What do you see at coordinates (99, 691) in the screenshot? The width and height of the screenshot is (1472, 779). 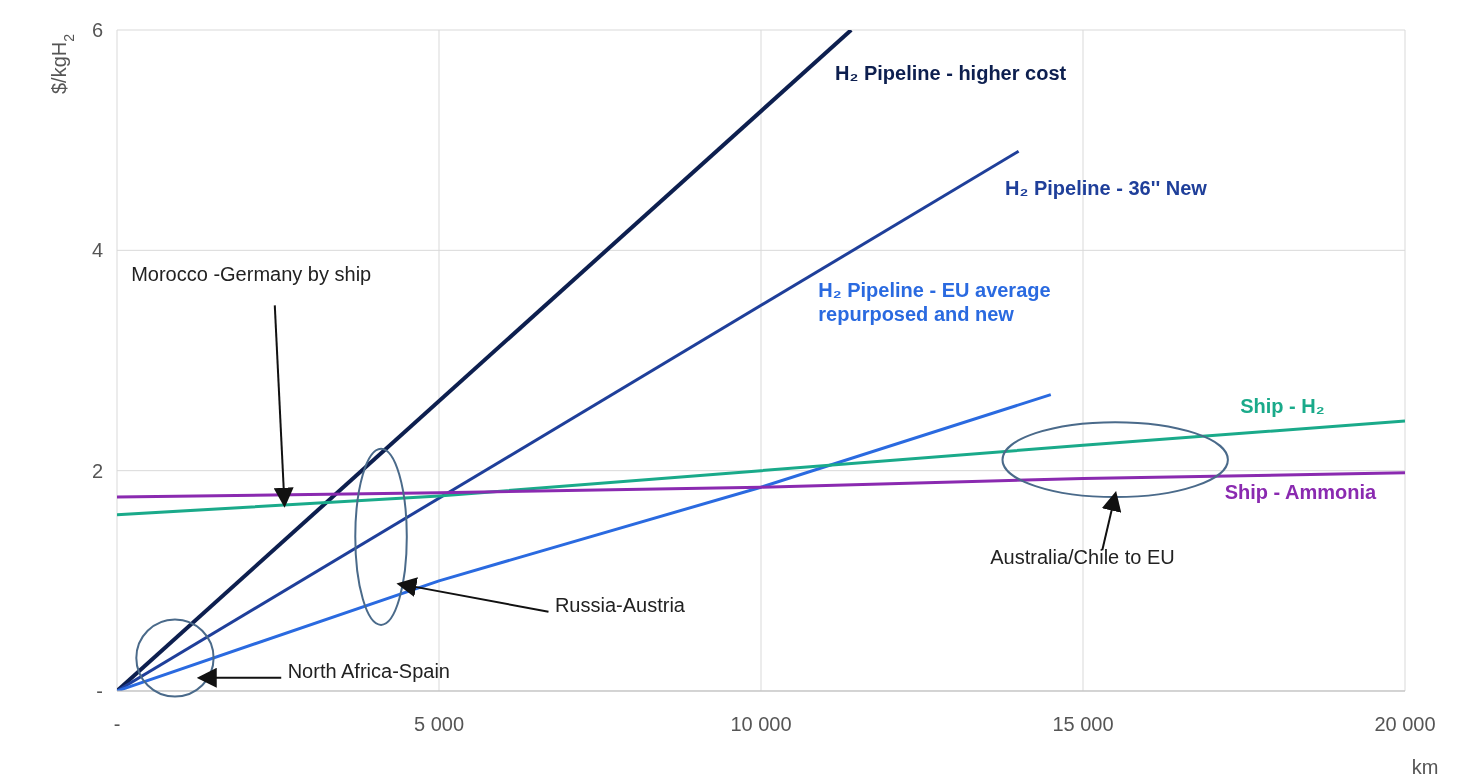 I see `y-tick-label: -` at bounding box center [99, 691].